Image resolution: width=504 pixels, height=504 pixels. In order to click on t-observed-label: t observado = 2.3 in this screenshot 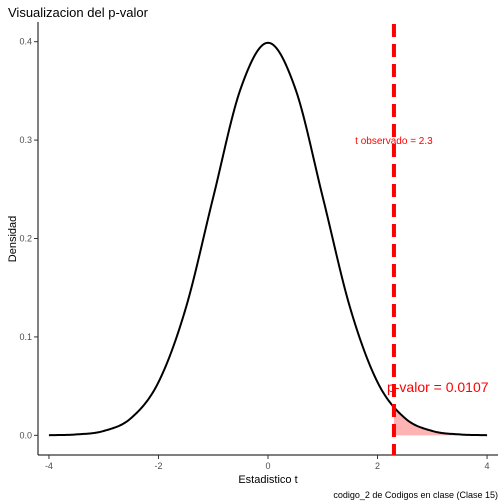, I will do `click(394, 141)`.